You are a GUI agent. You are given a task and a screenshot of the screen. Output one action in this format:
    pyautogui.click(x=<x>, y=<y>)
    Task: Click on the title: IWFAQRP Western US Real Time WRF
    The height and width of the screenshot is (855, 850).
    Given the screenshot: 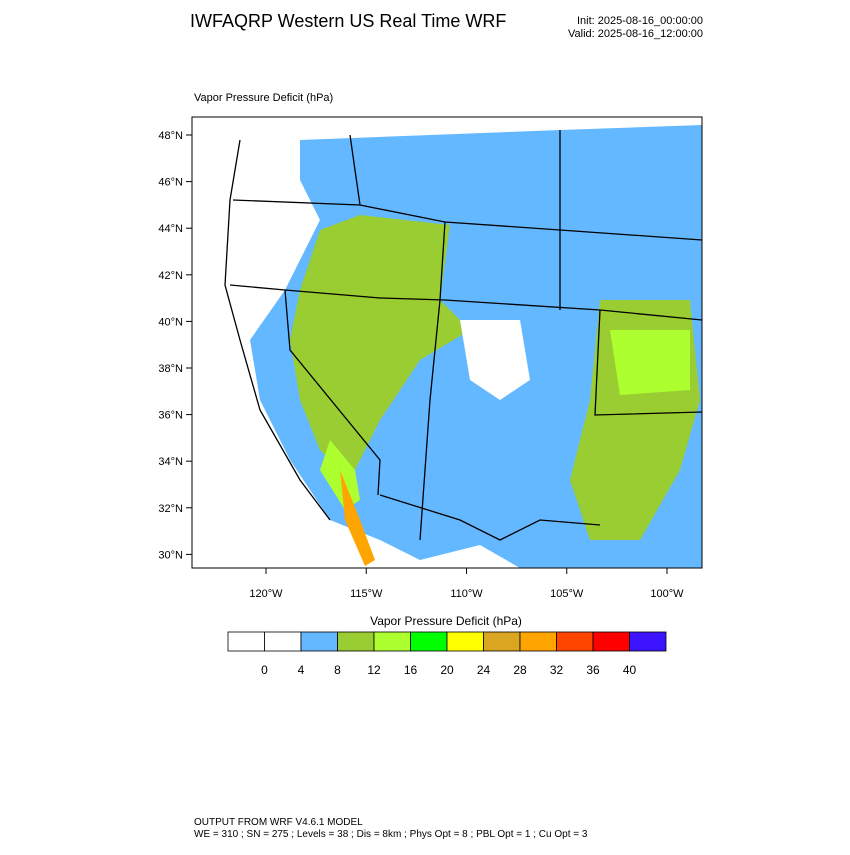 What is the action you would take?
    pyautogui.click(x=348, y=21)
    